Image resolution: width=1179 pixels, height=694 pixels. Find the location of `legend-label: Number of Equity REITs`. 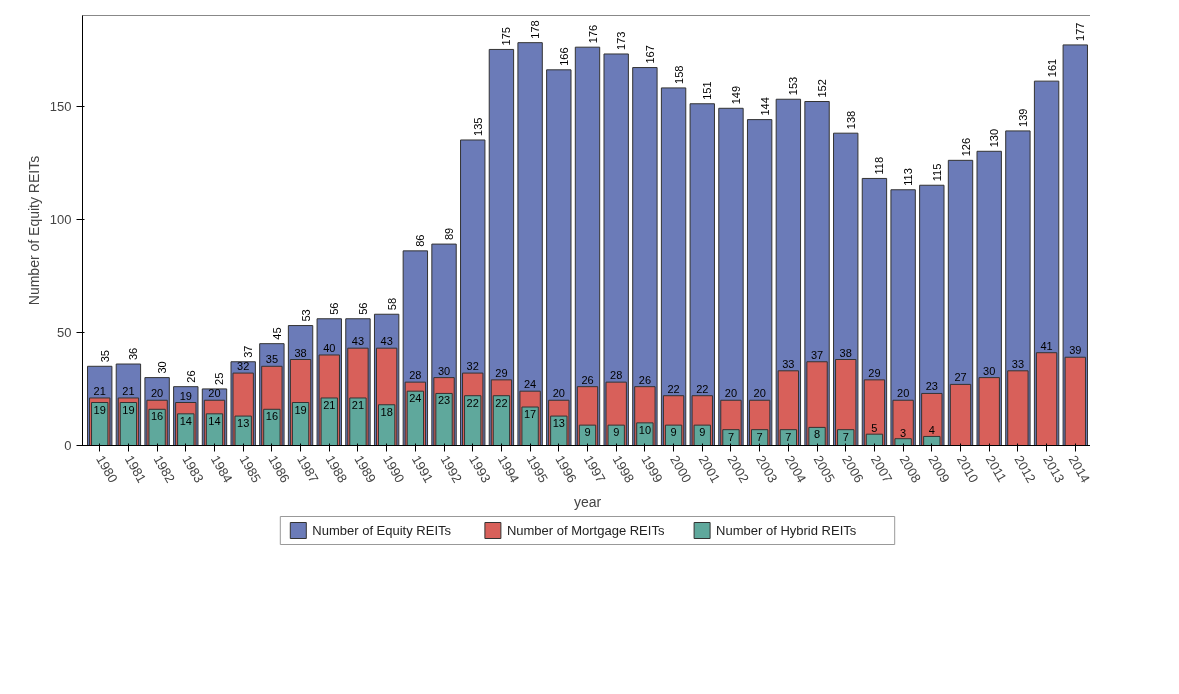

legend-label: Number of Equity REITs is located at coordinates (382, 530).